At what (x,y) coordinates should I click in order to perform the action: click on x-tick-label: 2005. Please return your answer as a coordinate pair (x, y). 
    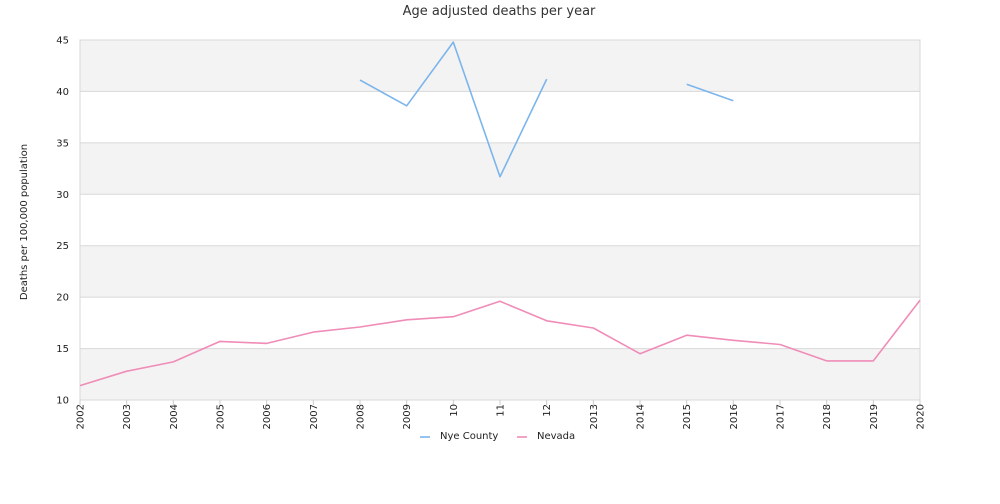
    Looking at the image, I should click on (221, 416).